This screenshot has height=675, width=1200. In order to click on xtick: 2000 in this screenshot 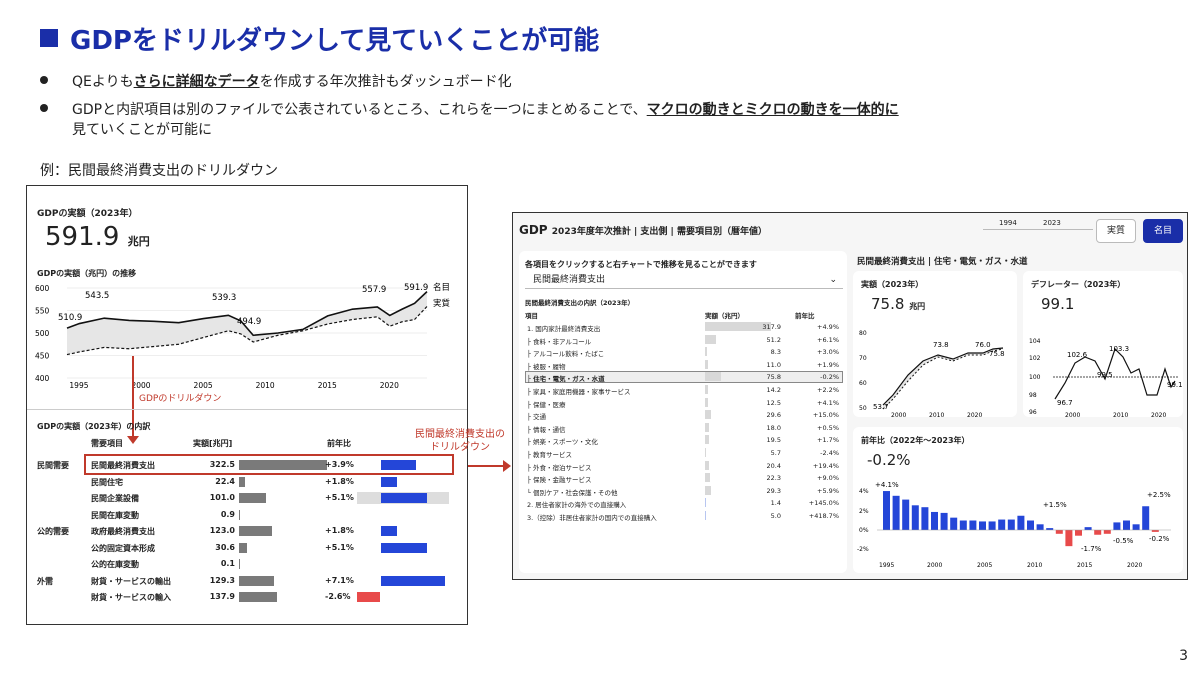, I will do `click(934, 565)`.